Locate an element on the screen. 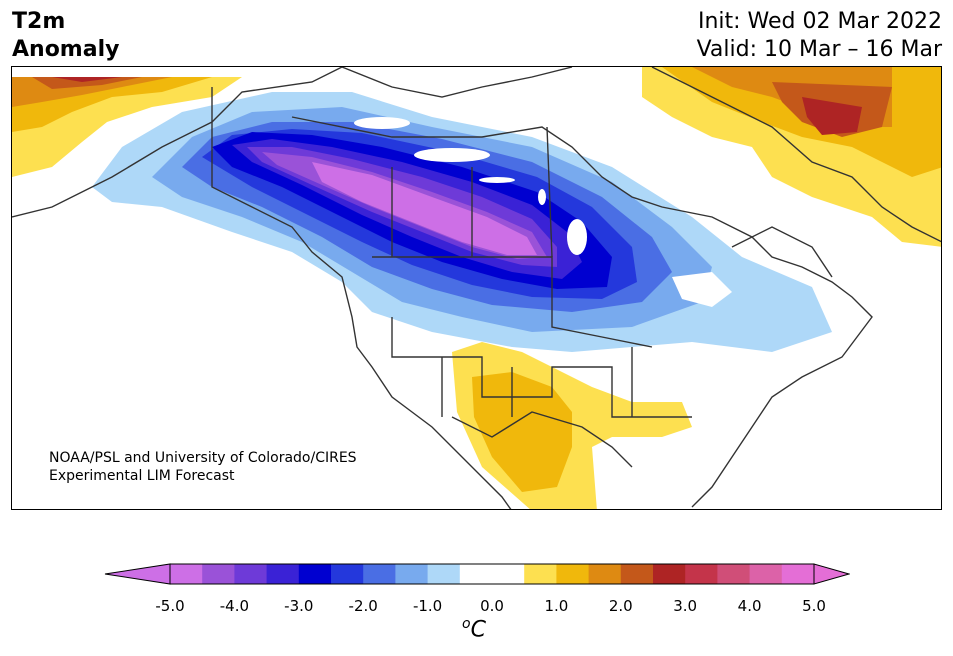 The height and width of the screenshot is (656, 953). colorbar-unit: oC is located at coordinates (474, 629).